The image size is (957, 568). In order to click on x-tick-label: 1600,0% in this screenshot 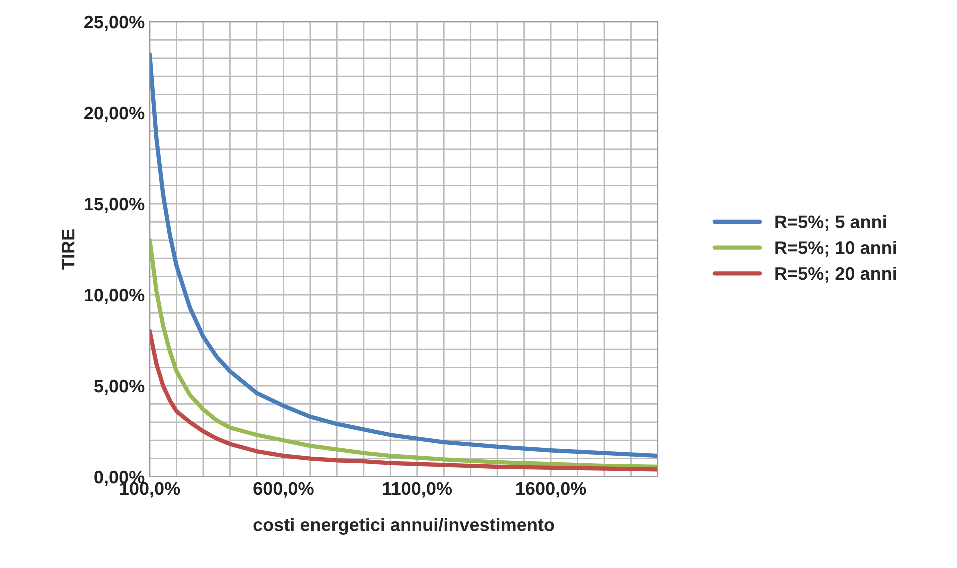, I will do `click(551, 490)`.